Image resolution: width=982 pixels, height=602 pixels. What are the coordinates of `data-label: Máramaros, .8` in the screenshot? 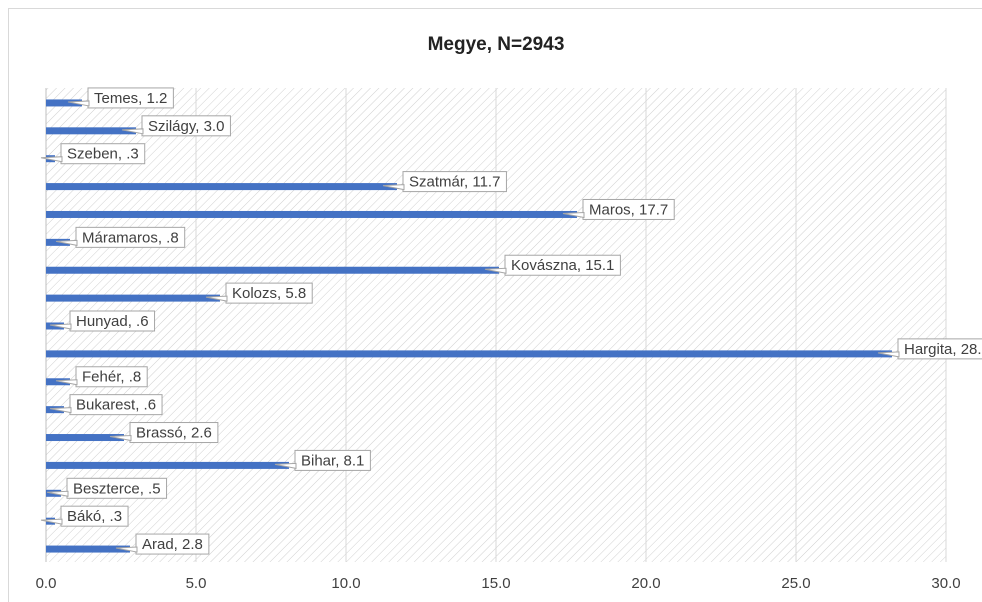 It's located at (120, 237).